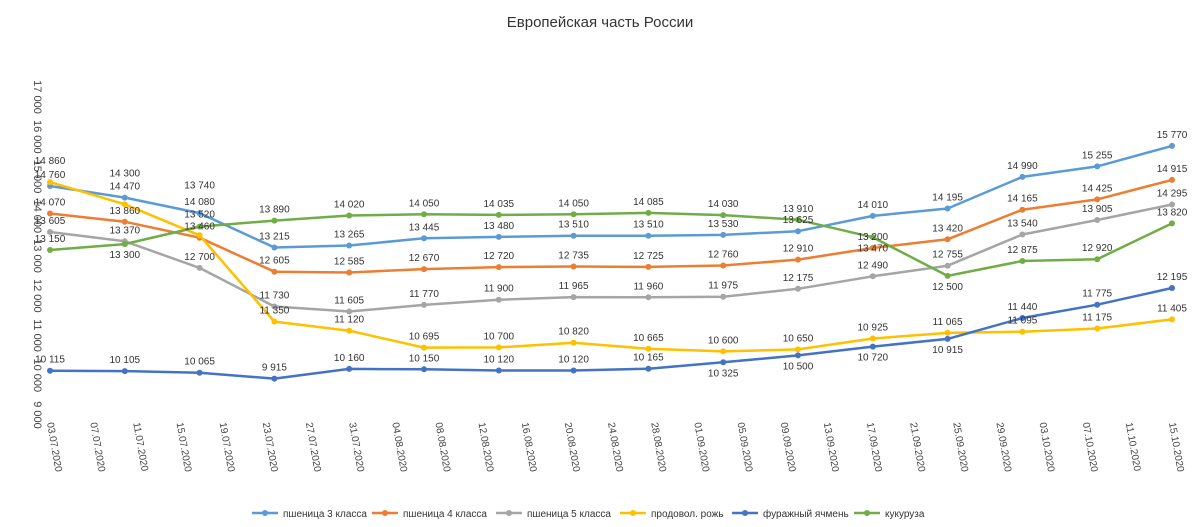 Image resolution: width=1200 pixels, height=527 pixels. I want to click on data-label: 14 915, so click(1172, 169).